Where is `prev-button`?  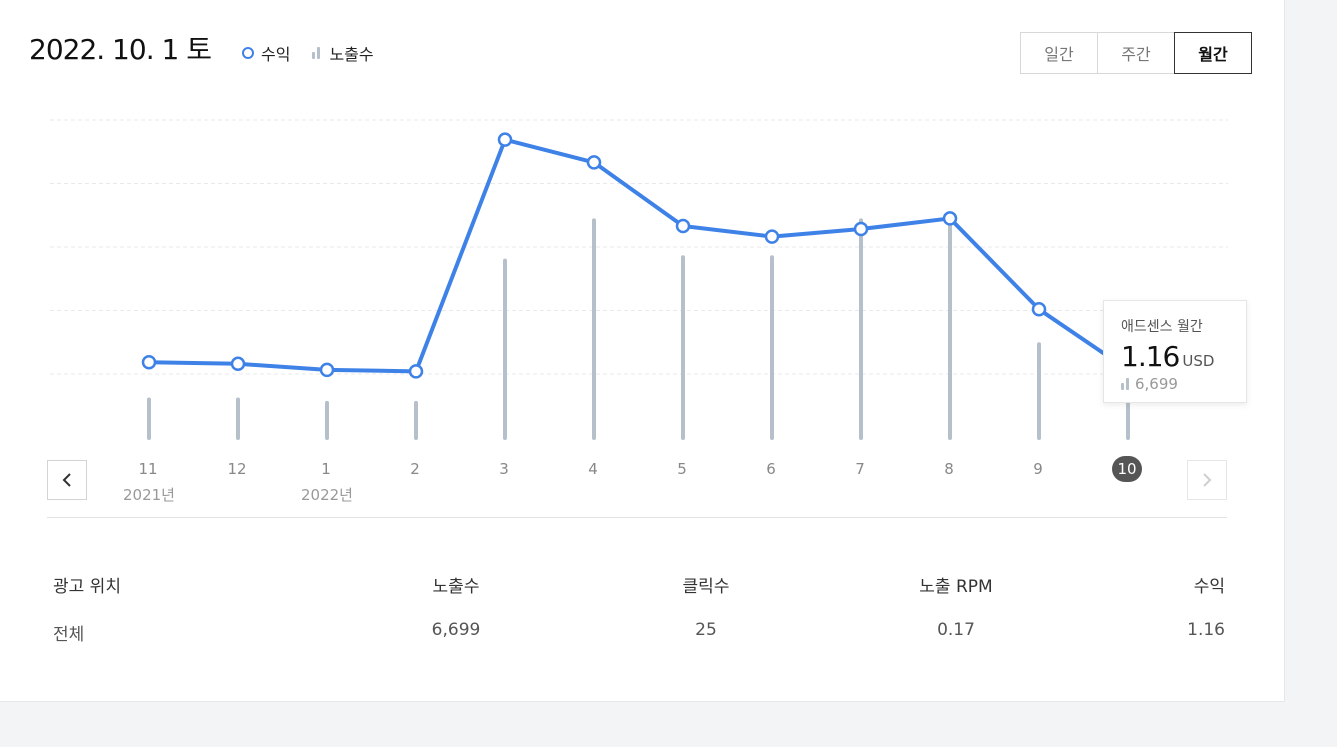 prev-button is located at coordinates (67, 480).